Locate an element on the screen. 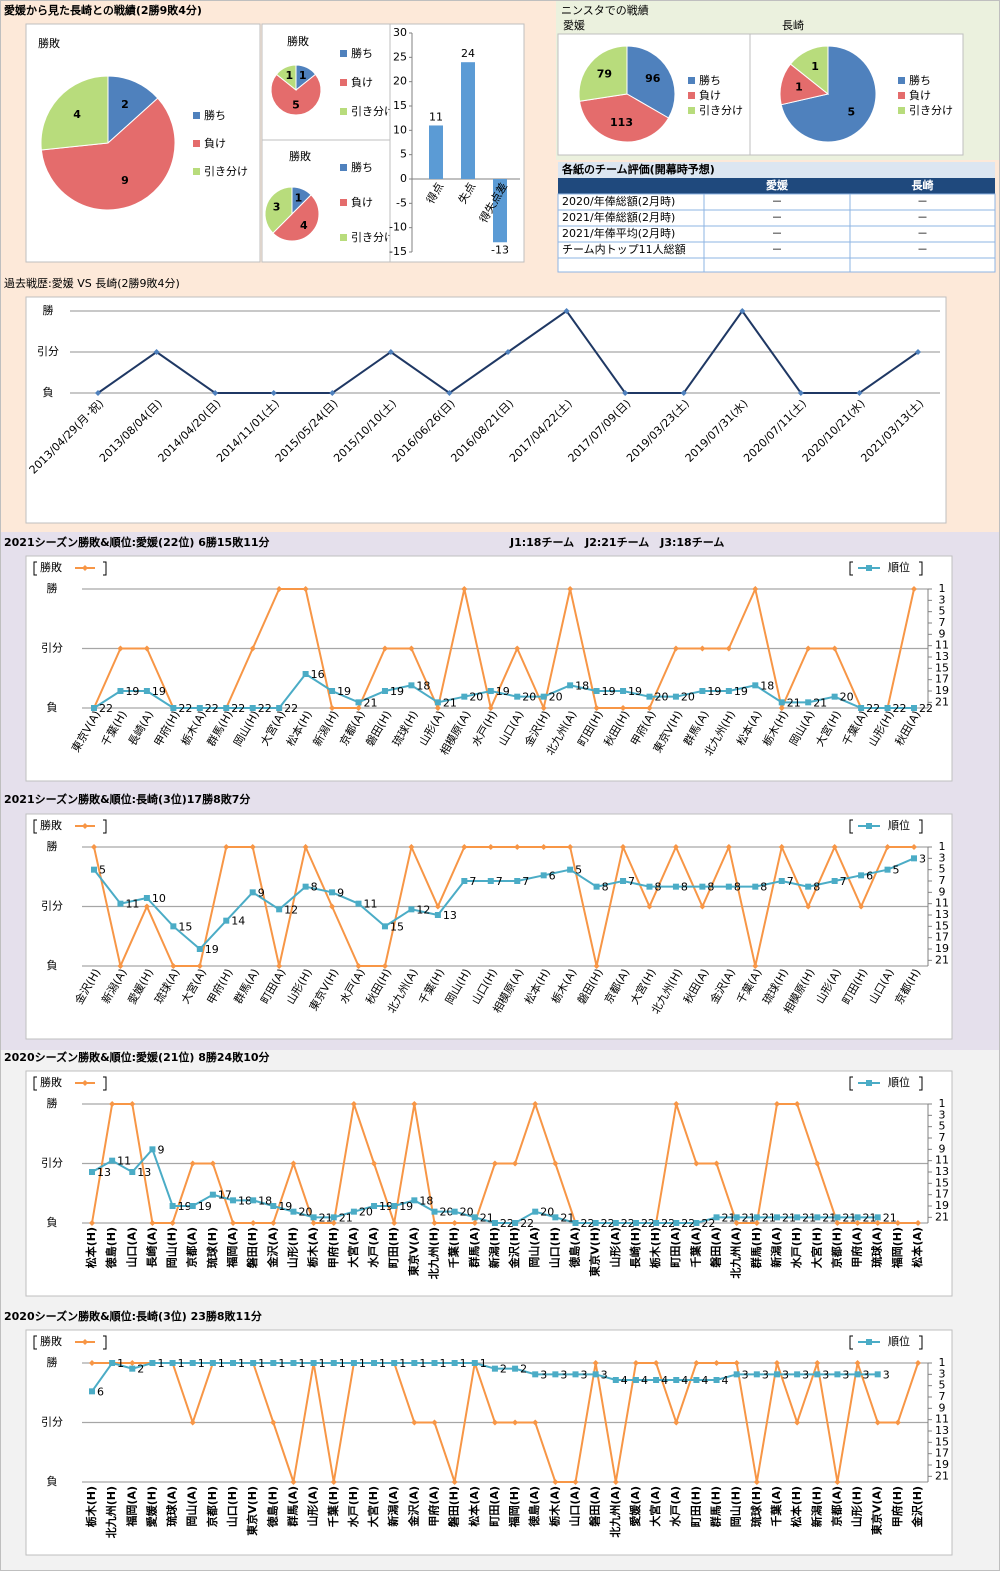  x-tick-label: 栃木(A) is located at coordinates (554, 1506).